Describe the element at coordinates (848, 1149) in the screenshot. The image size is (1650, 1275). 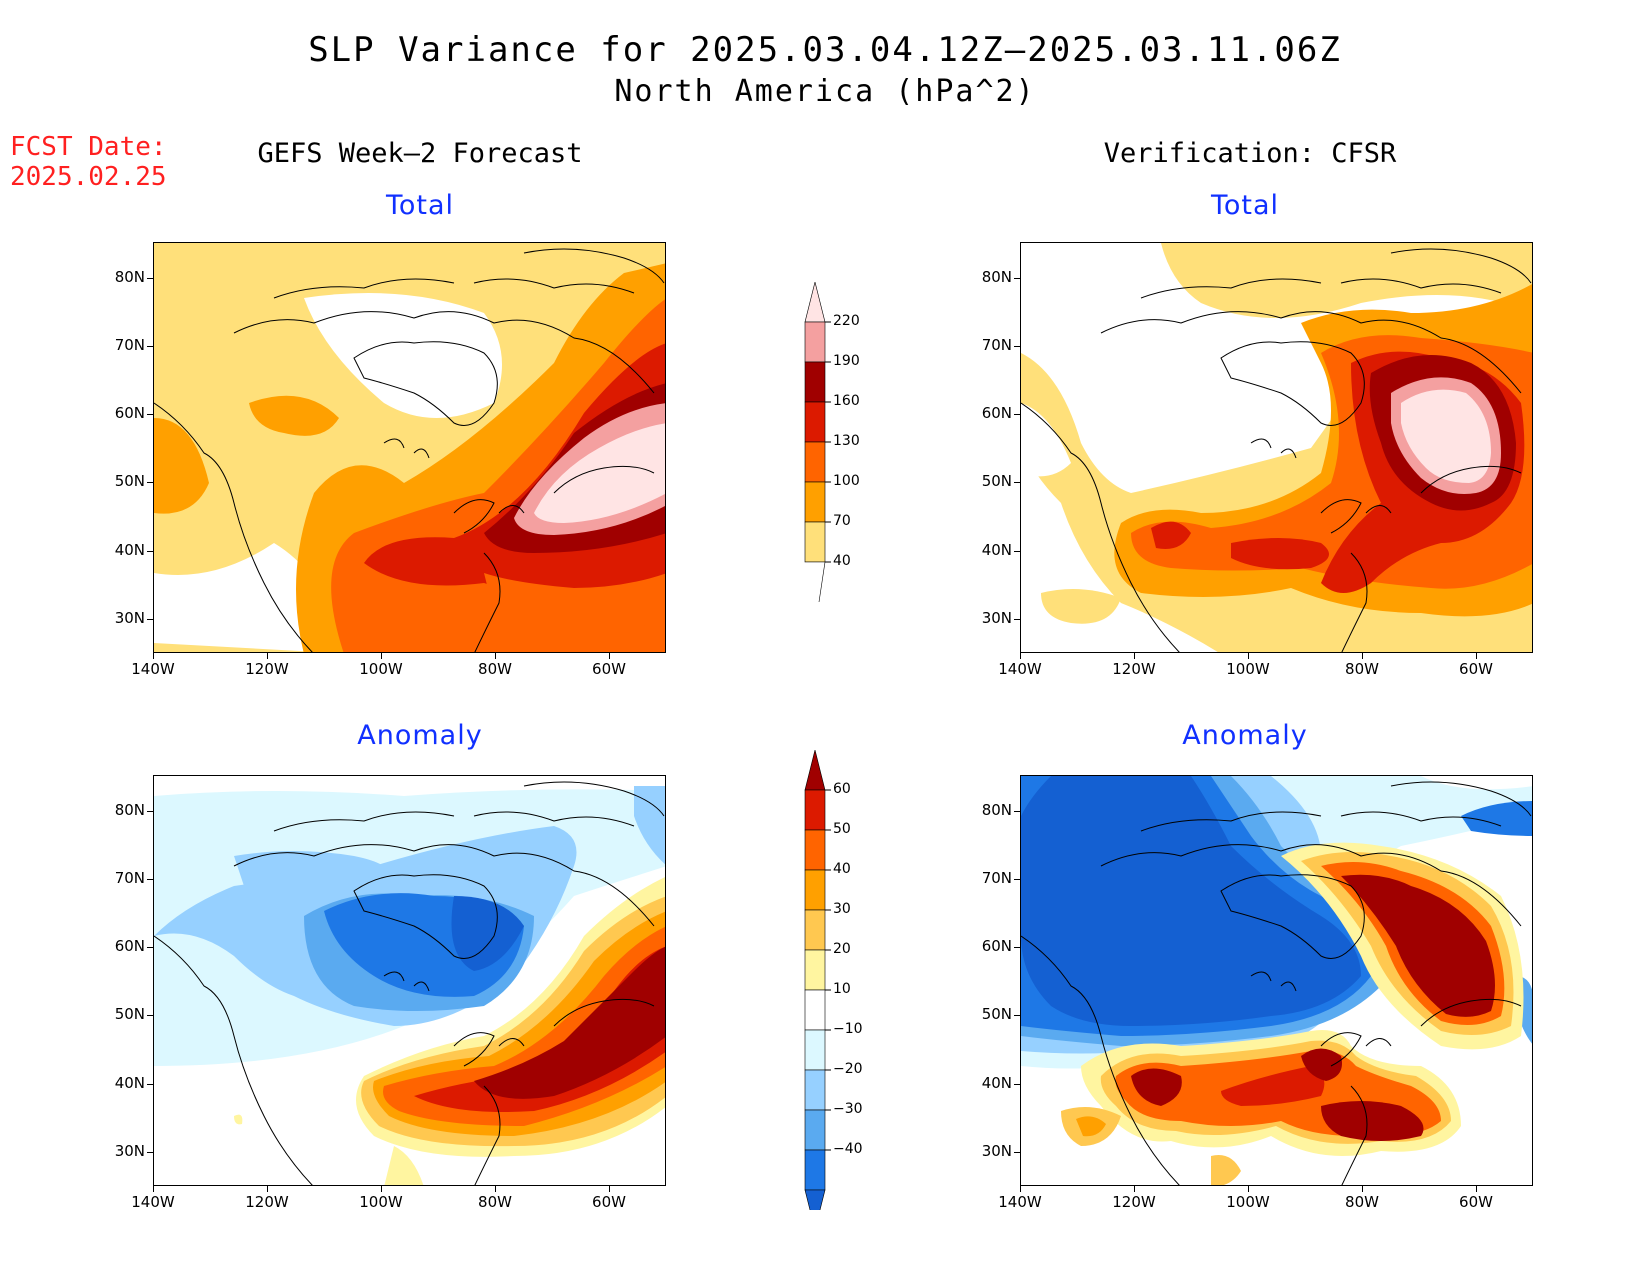
I see `colorbar-label: −40` at that location.